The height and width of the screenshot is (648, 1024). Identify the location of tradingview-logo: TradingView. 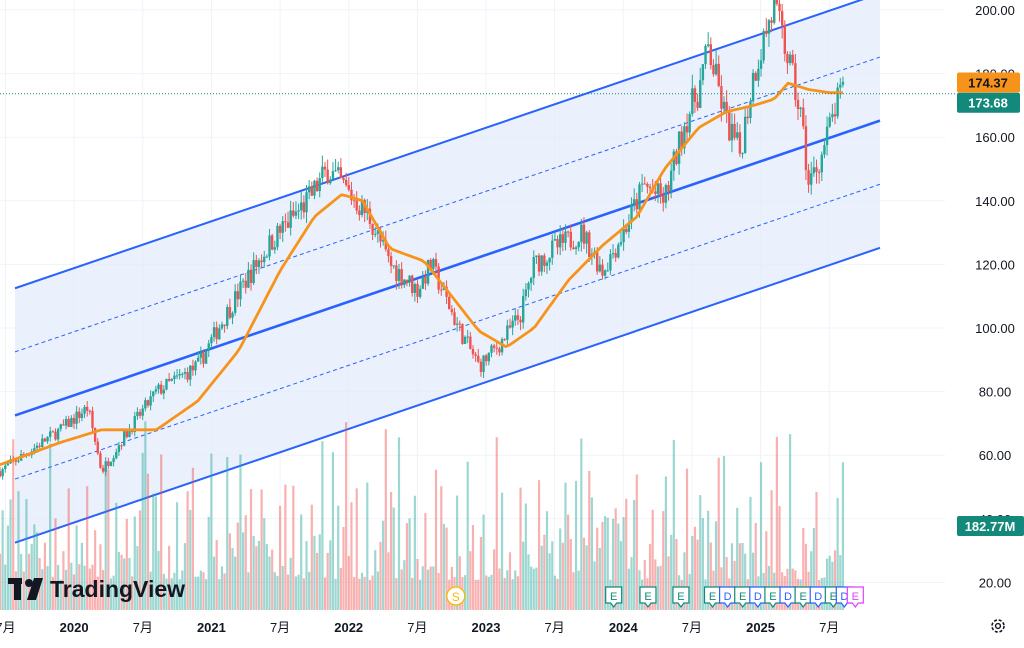
(96, 589).